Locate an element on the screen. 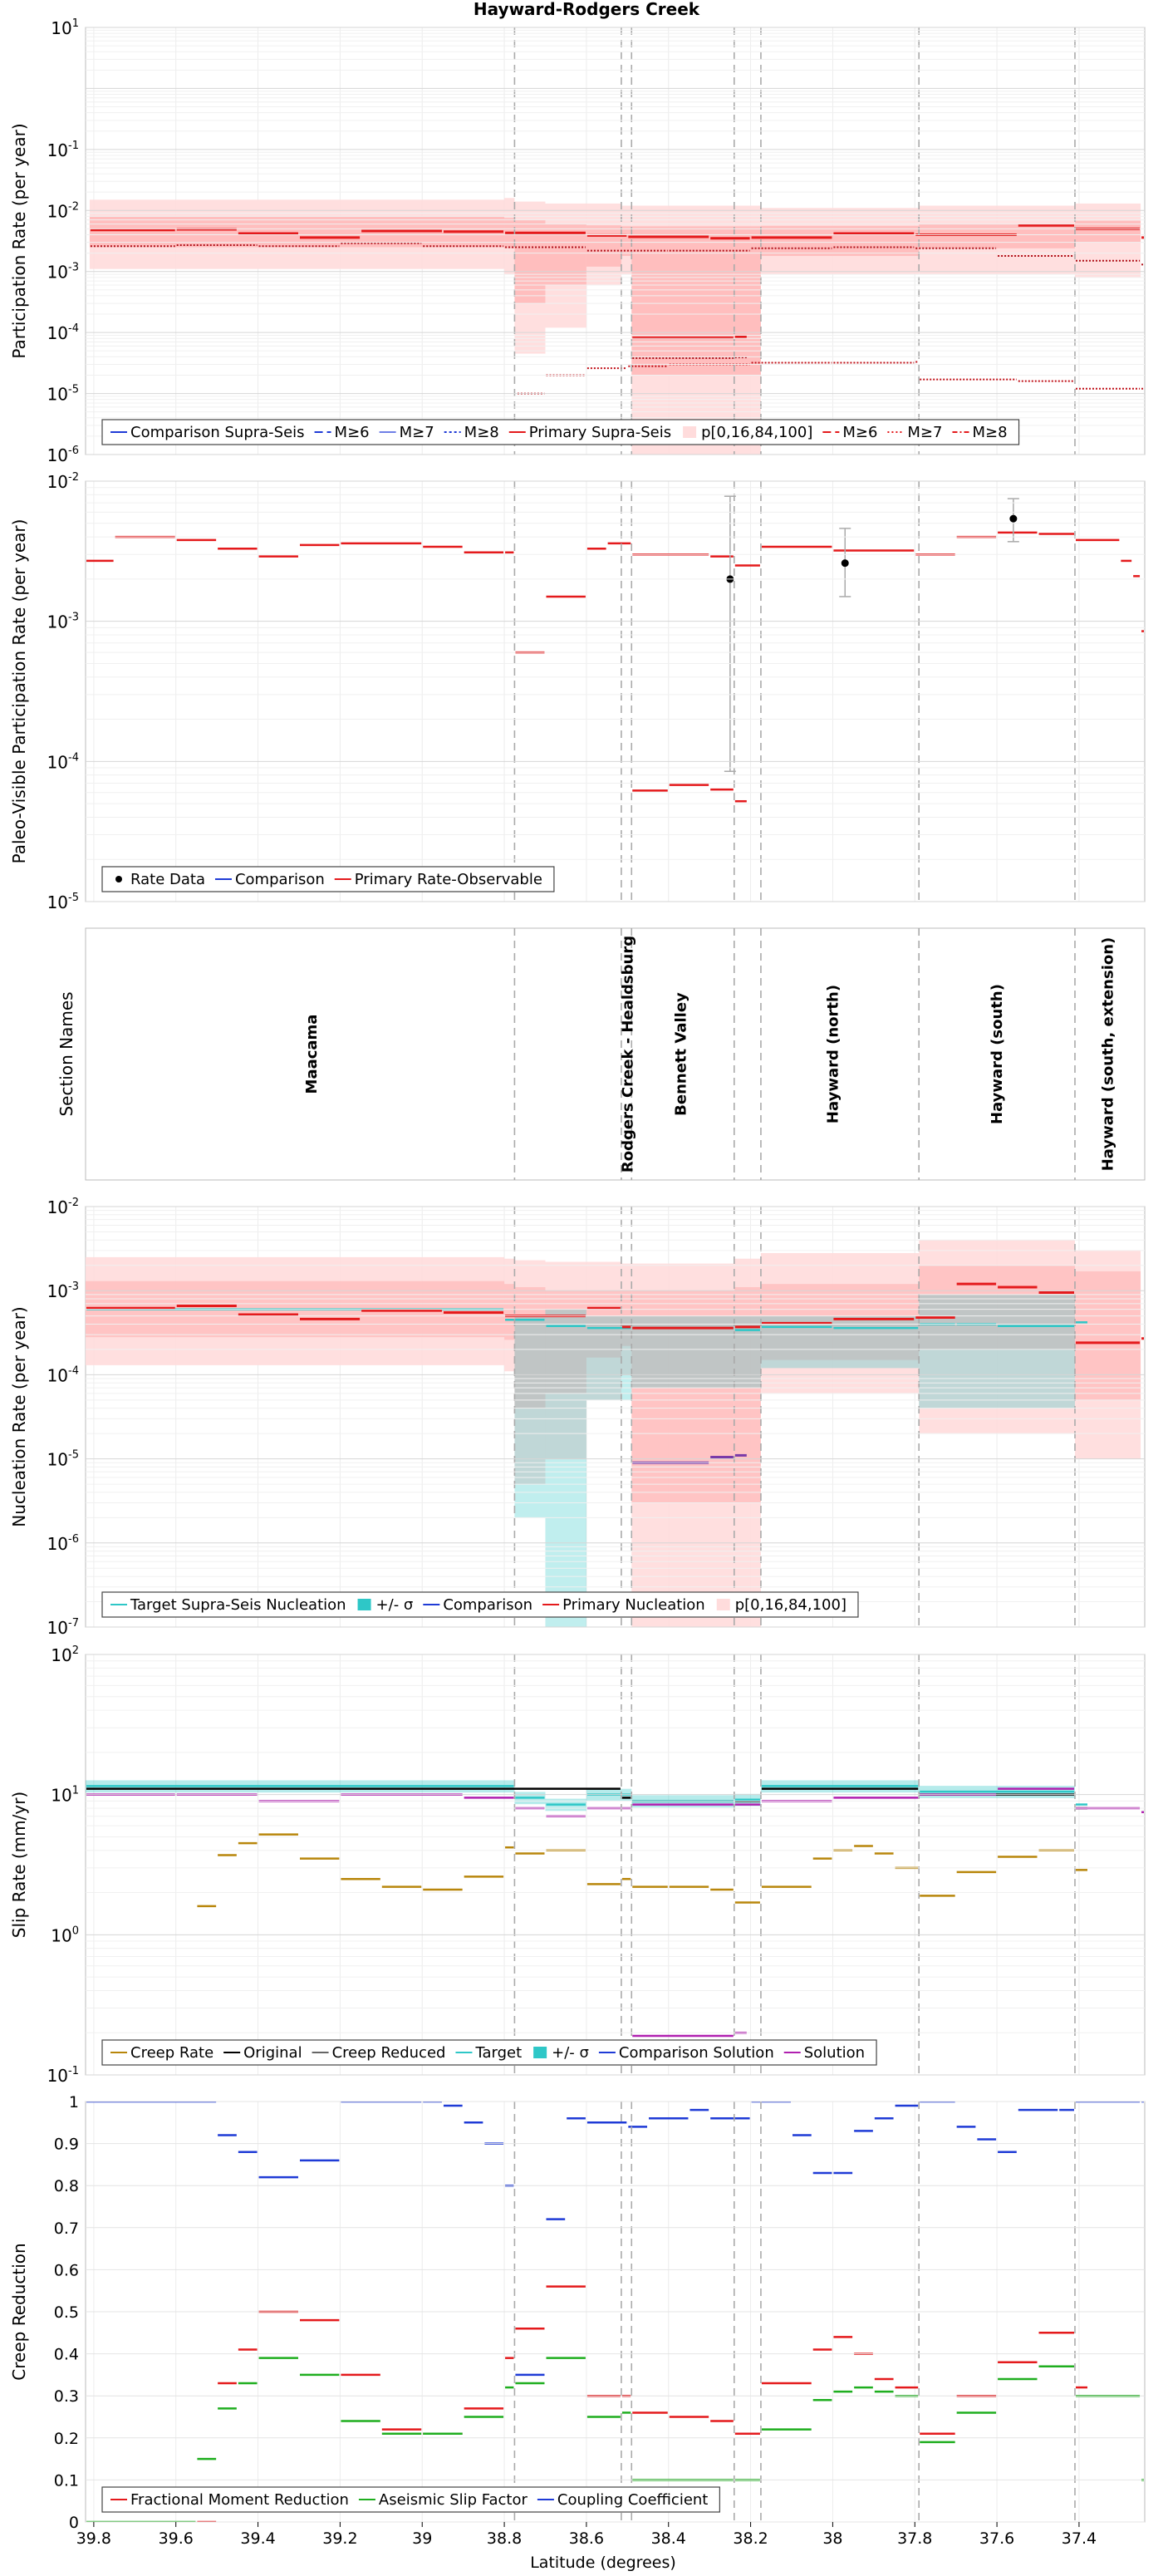 This screenshot has height=2576, width=1163. slip-legend-entry: Creep Rate is located at coordinates (171, 2053).